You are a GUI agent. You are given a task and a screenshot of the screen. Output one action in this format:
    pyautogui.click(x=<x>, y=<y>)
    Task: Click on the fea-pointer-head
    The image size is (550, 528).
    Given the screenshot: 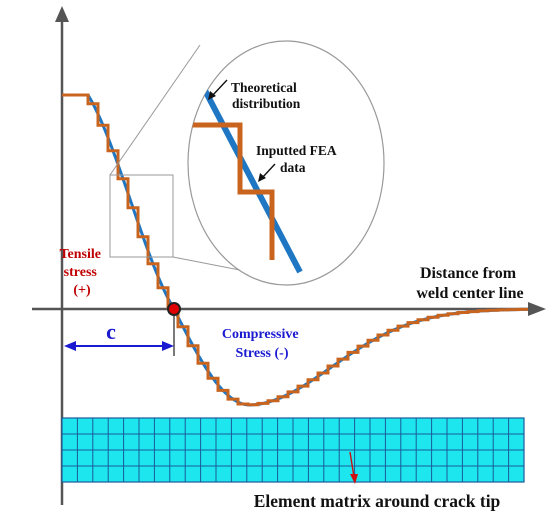 What is the action you would take?
    pyautogui.click(x=262, y=177)
    